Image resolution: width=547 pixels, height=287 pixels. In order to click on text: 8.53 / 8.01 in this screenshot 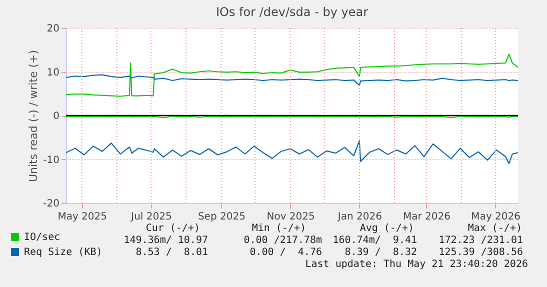, I will do `click(172, 253)`.